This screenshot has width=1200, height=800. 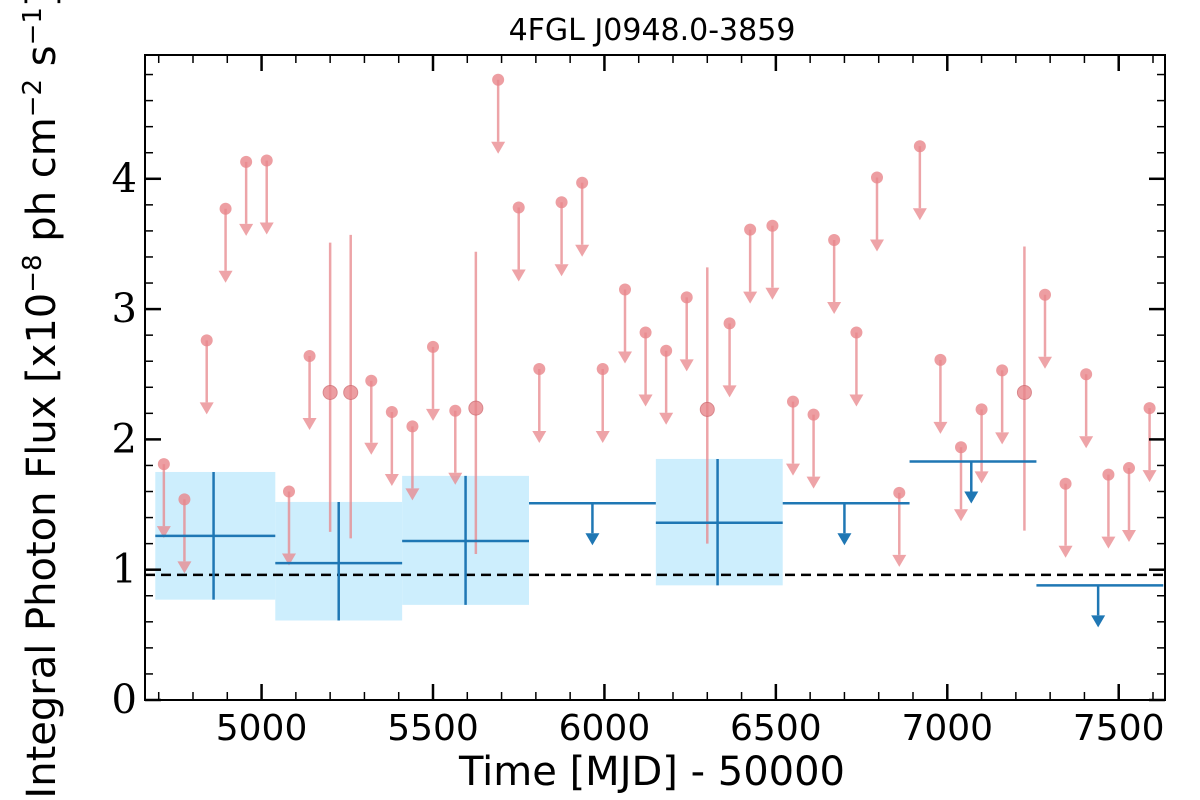 I want to click on y-tick-label: 0, so click(x=124, y=700).